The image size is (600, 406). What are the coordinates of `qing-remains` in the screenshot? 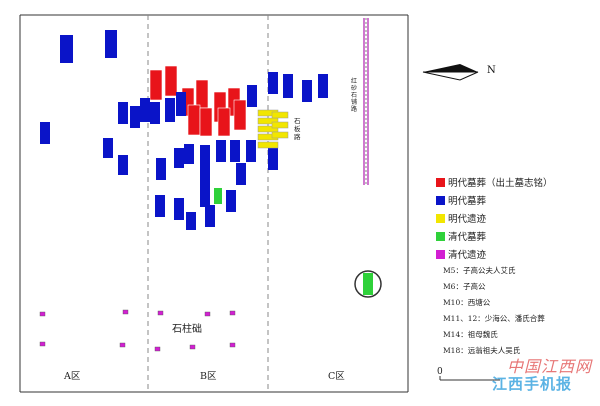 It's located at (137, 330).